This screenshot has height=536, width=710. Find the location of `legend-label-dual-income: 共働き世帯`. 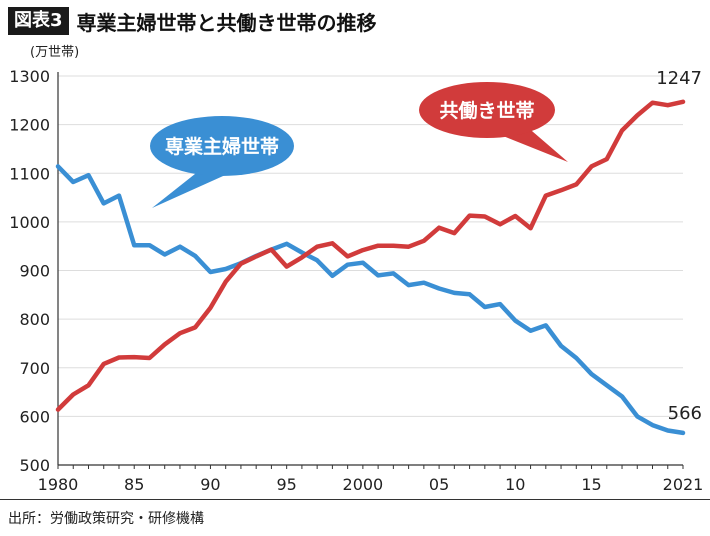

legend-label-dual-income: 共働き世帯 is located at coordinates (486, 110).